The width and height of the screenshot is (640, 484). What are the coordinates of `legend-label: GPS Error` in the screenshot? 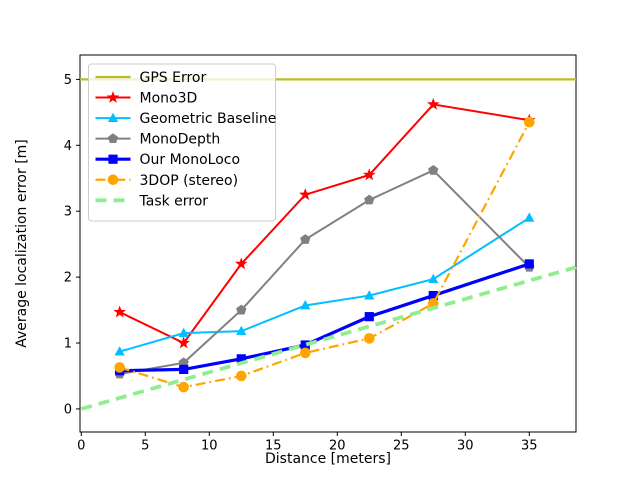 It's located at (173, 78).